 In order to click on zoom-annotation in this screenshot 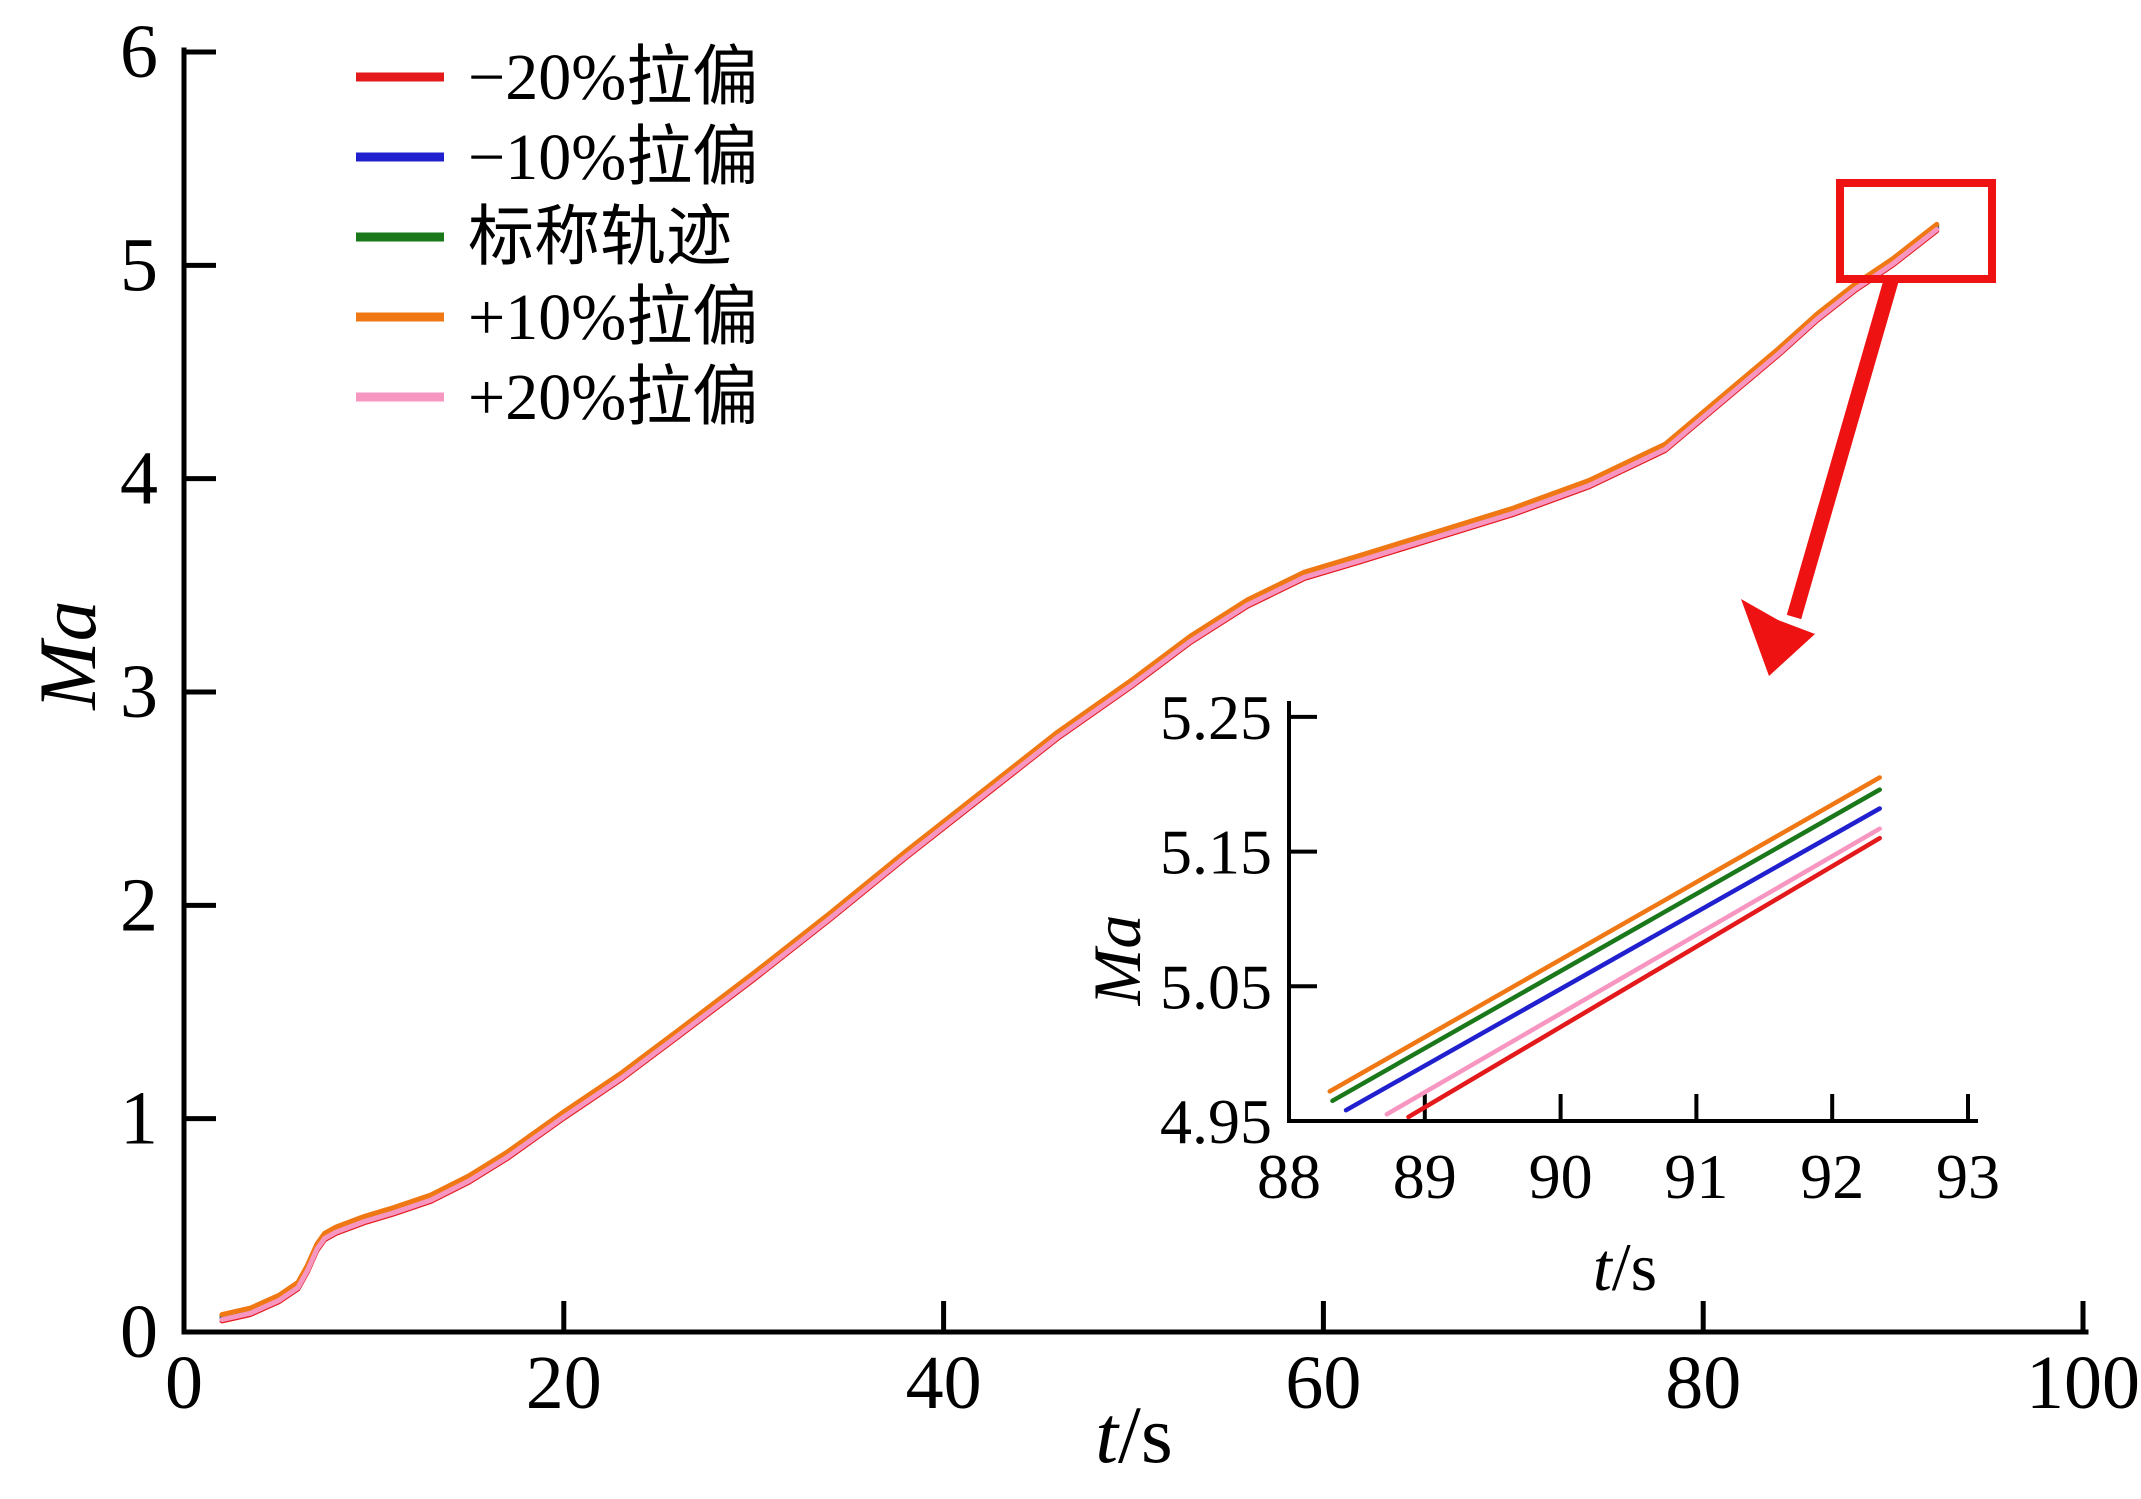, I will do `click(1868, 427)`.